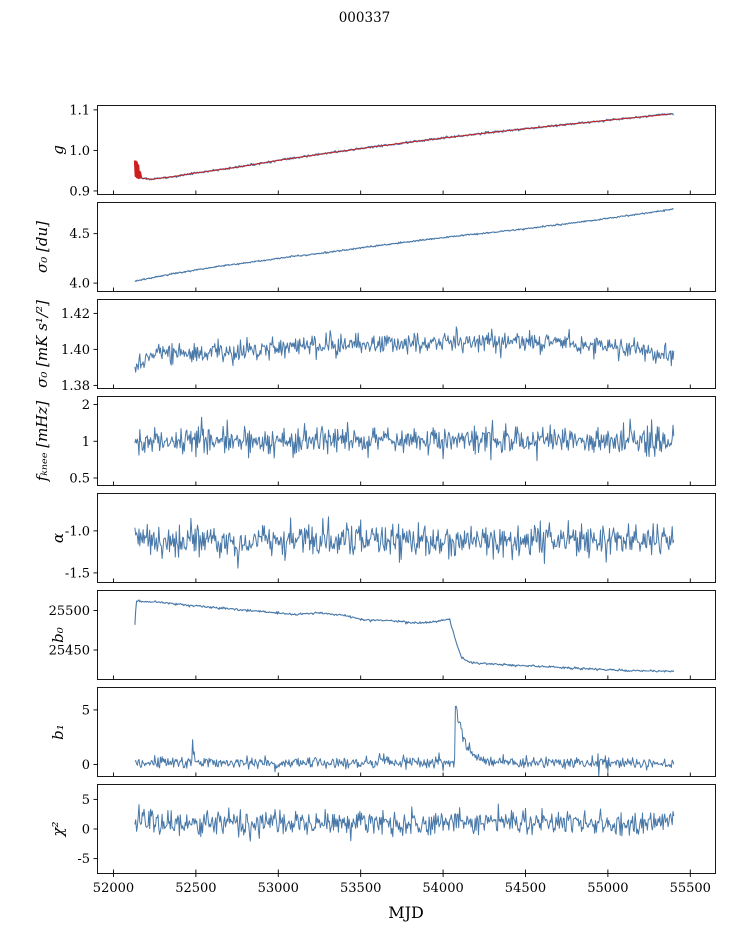 This screenshot has height=944, width=729. Describe the element at coordinates (79, 191) in the screenshot. I see `svg-text: 0.9` at that location.